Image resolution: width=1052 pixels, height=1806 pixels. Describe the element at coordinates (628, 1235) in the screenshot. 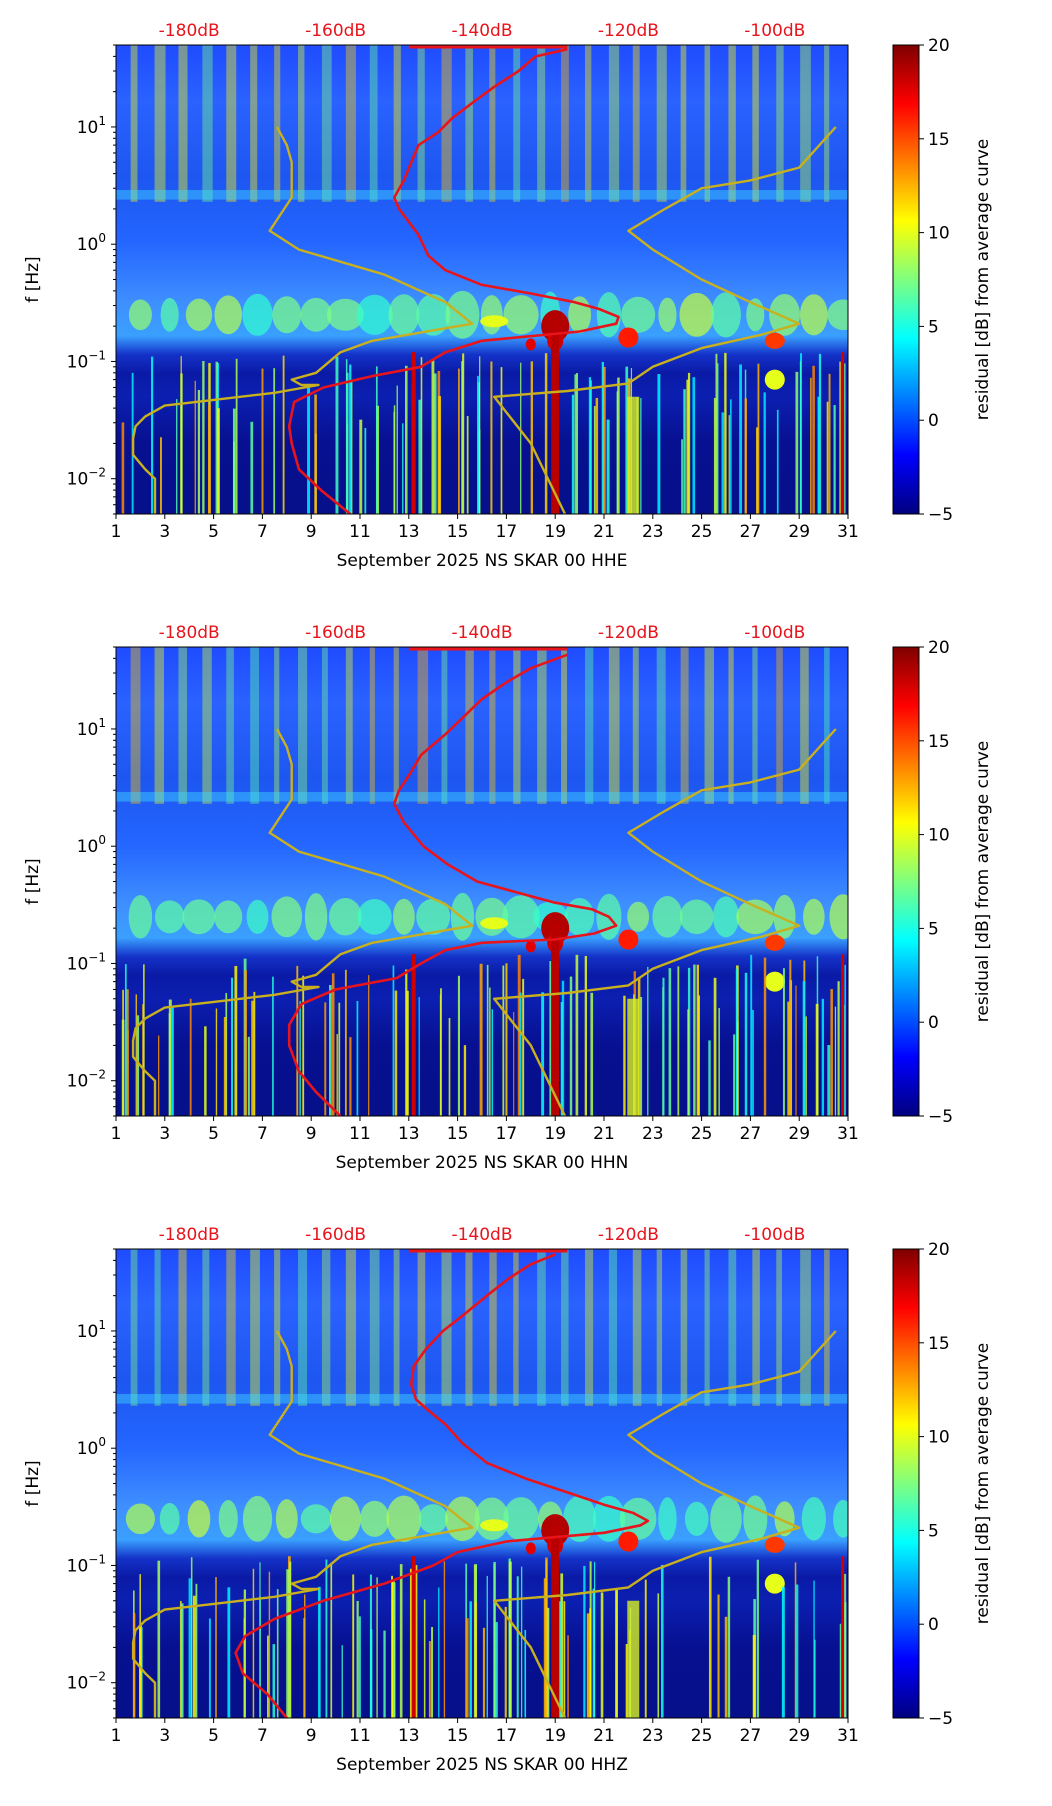

I see `top-db-label: -120dB` at that location.